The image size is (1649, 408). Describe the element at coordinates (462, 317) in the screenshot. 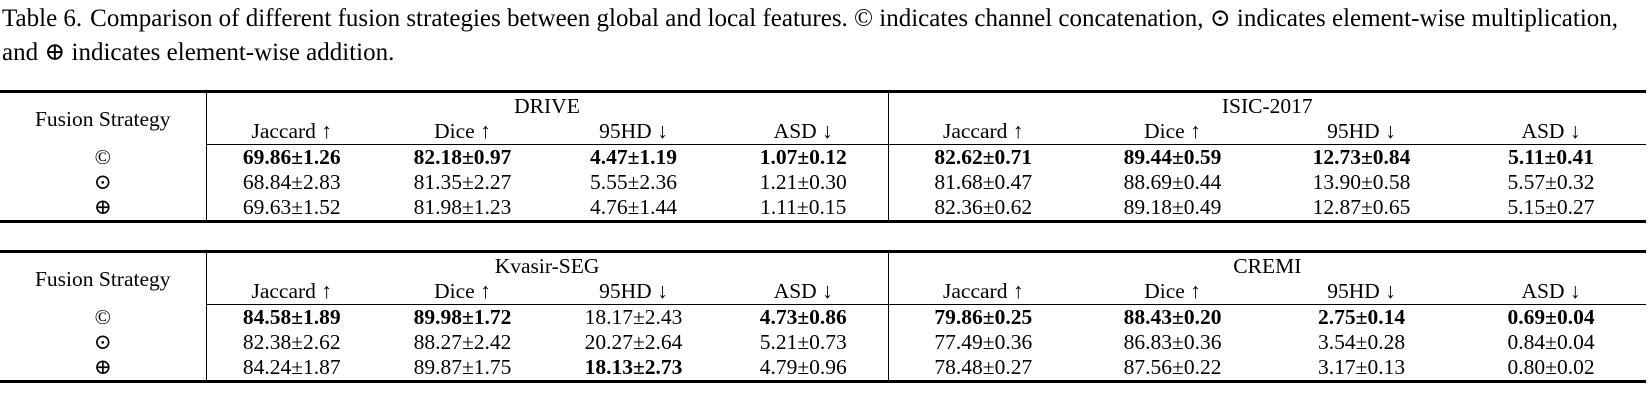

I see `table-cell: 89.98±1.72` at that location.